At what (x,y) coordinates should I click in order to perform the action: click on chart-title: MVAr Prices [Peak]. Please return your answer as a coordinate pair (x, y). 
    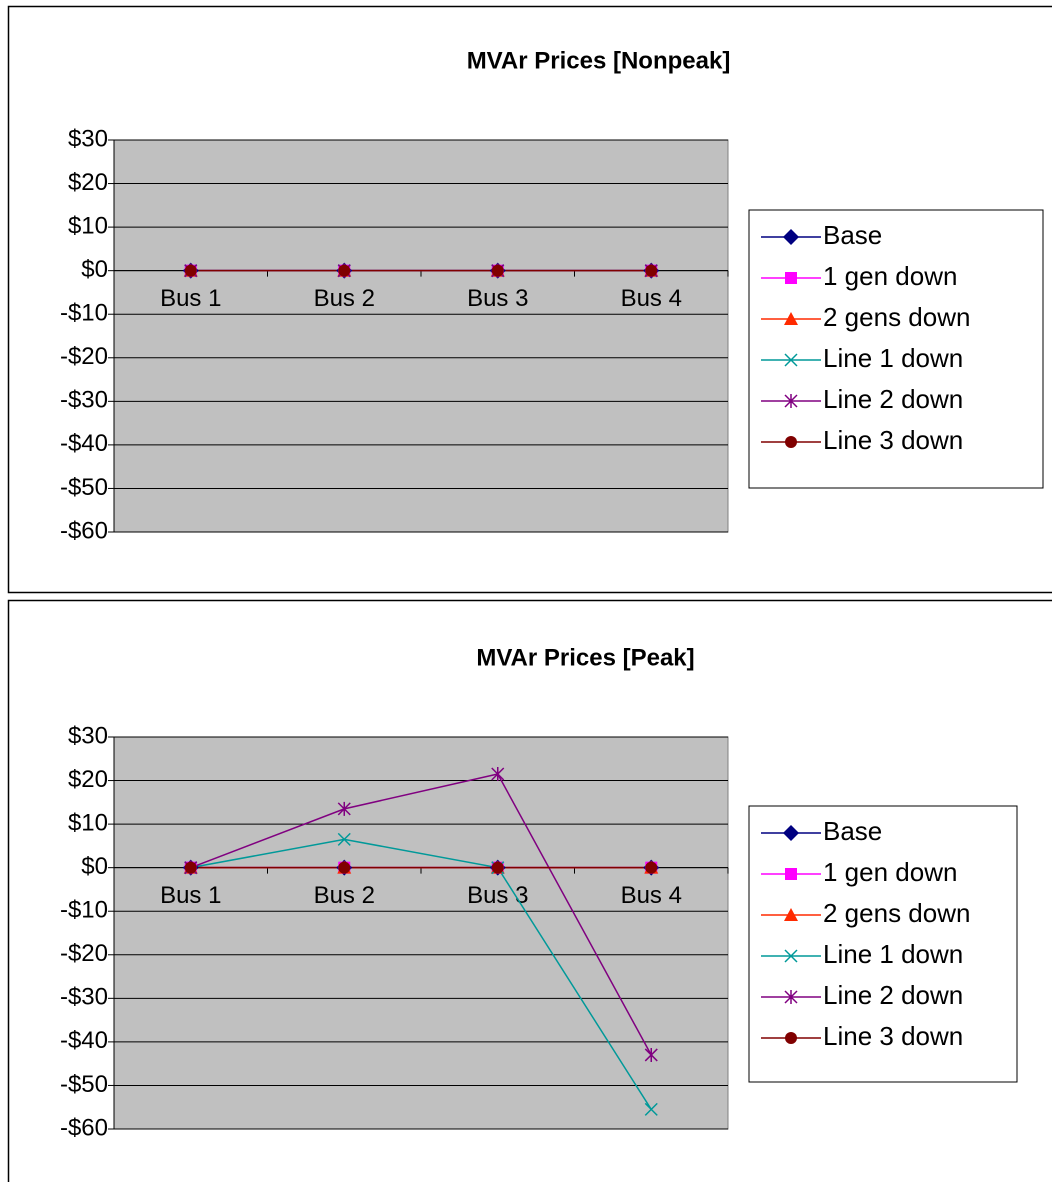
    Looking at the image, I should click on (585, 657).